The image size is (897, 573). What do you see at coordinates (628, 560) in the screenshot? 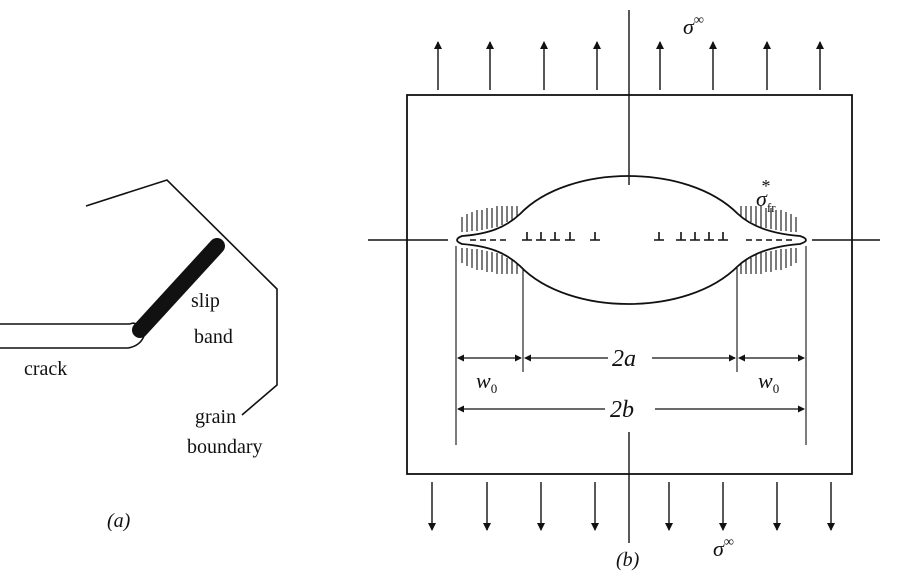
I see `panel-b-caption: (b)` at bounding box center [628, 560].